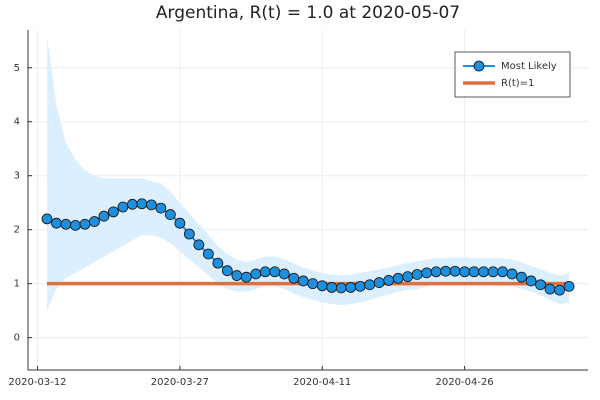  What do you see at coordinates (512, 74) in the screenshot?
I see `legend-box` at bounding box center [512, 74].